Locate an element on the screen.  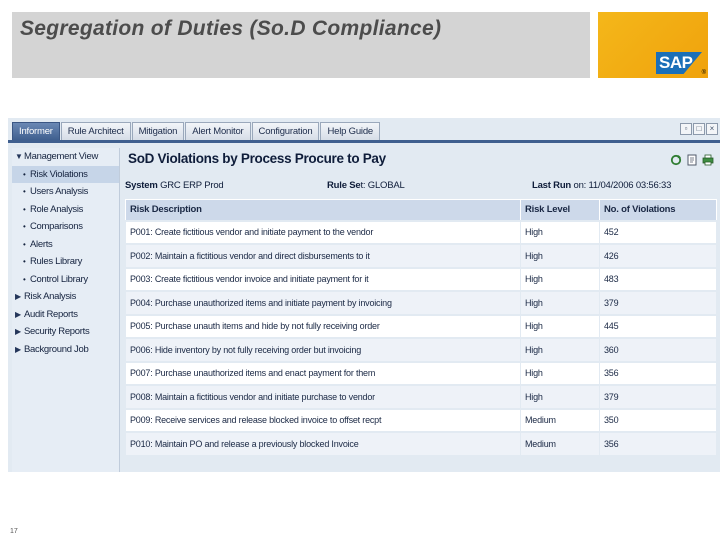
system-info: System GRC ERP Prod is located at coordinates (174, 185).